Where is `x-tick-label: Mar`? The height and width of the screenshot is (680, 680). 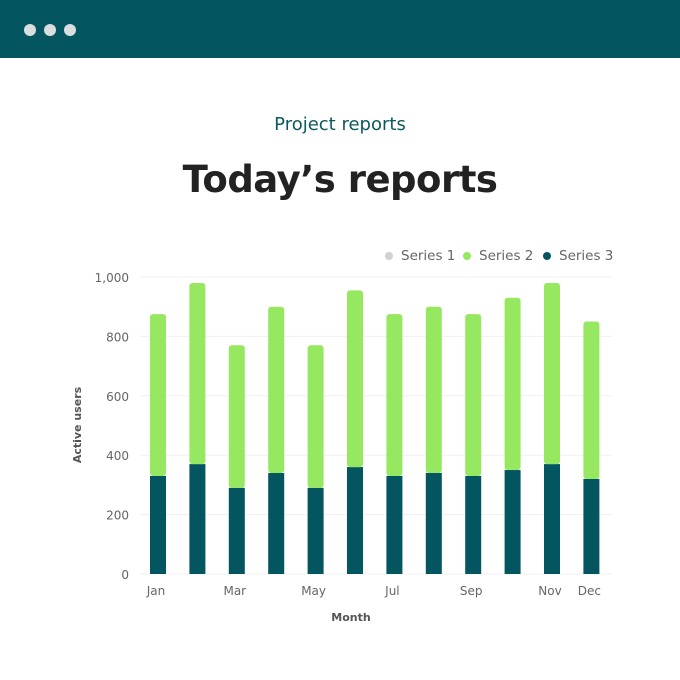
x-tick-label: Mar is located at coordinates (234, 591).